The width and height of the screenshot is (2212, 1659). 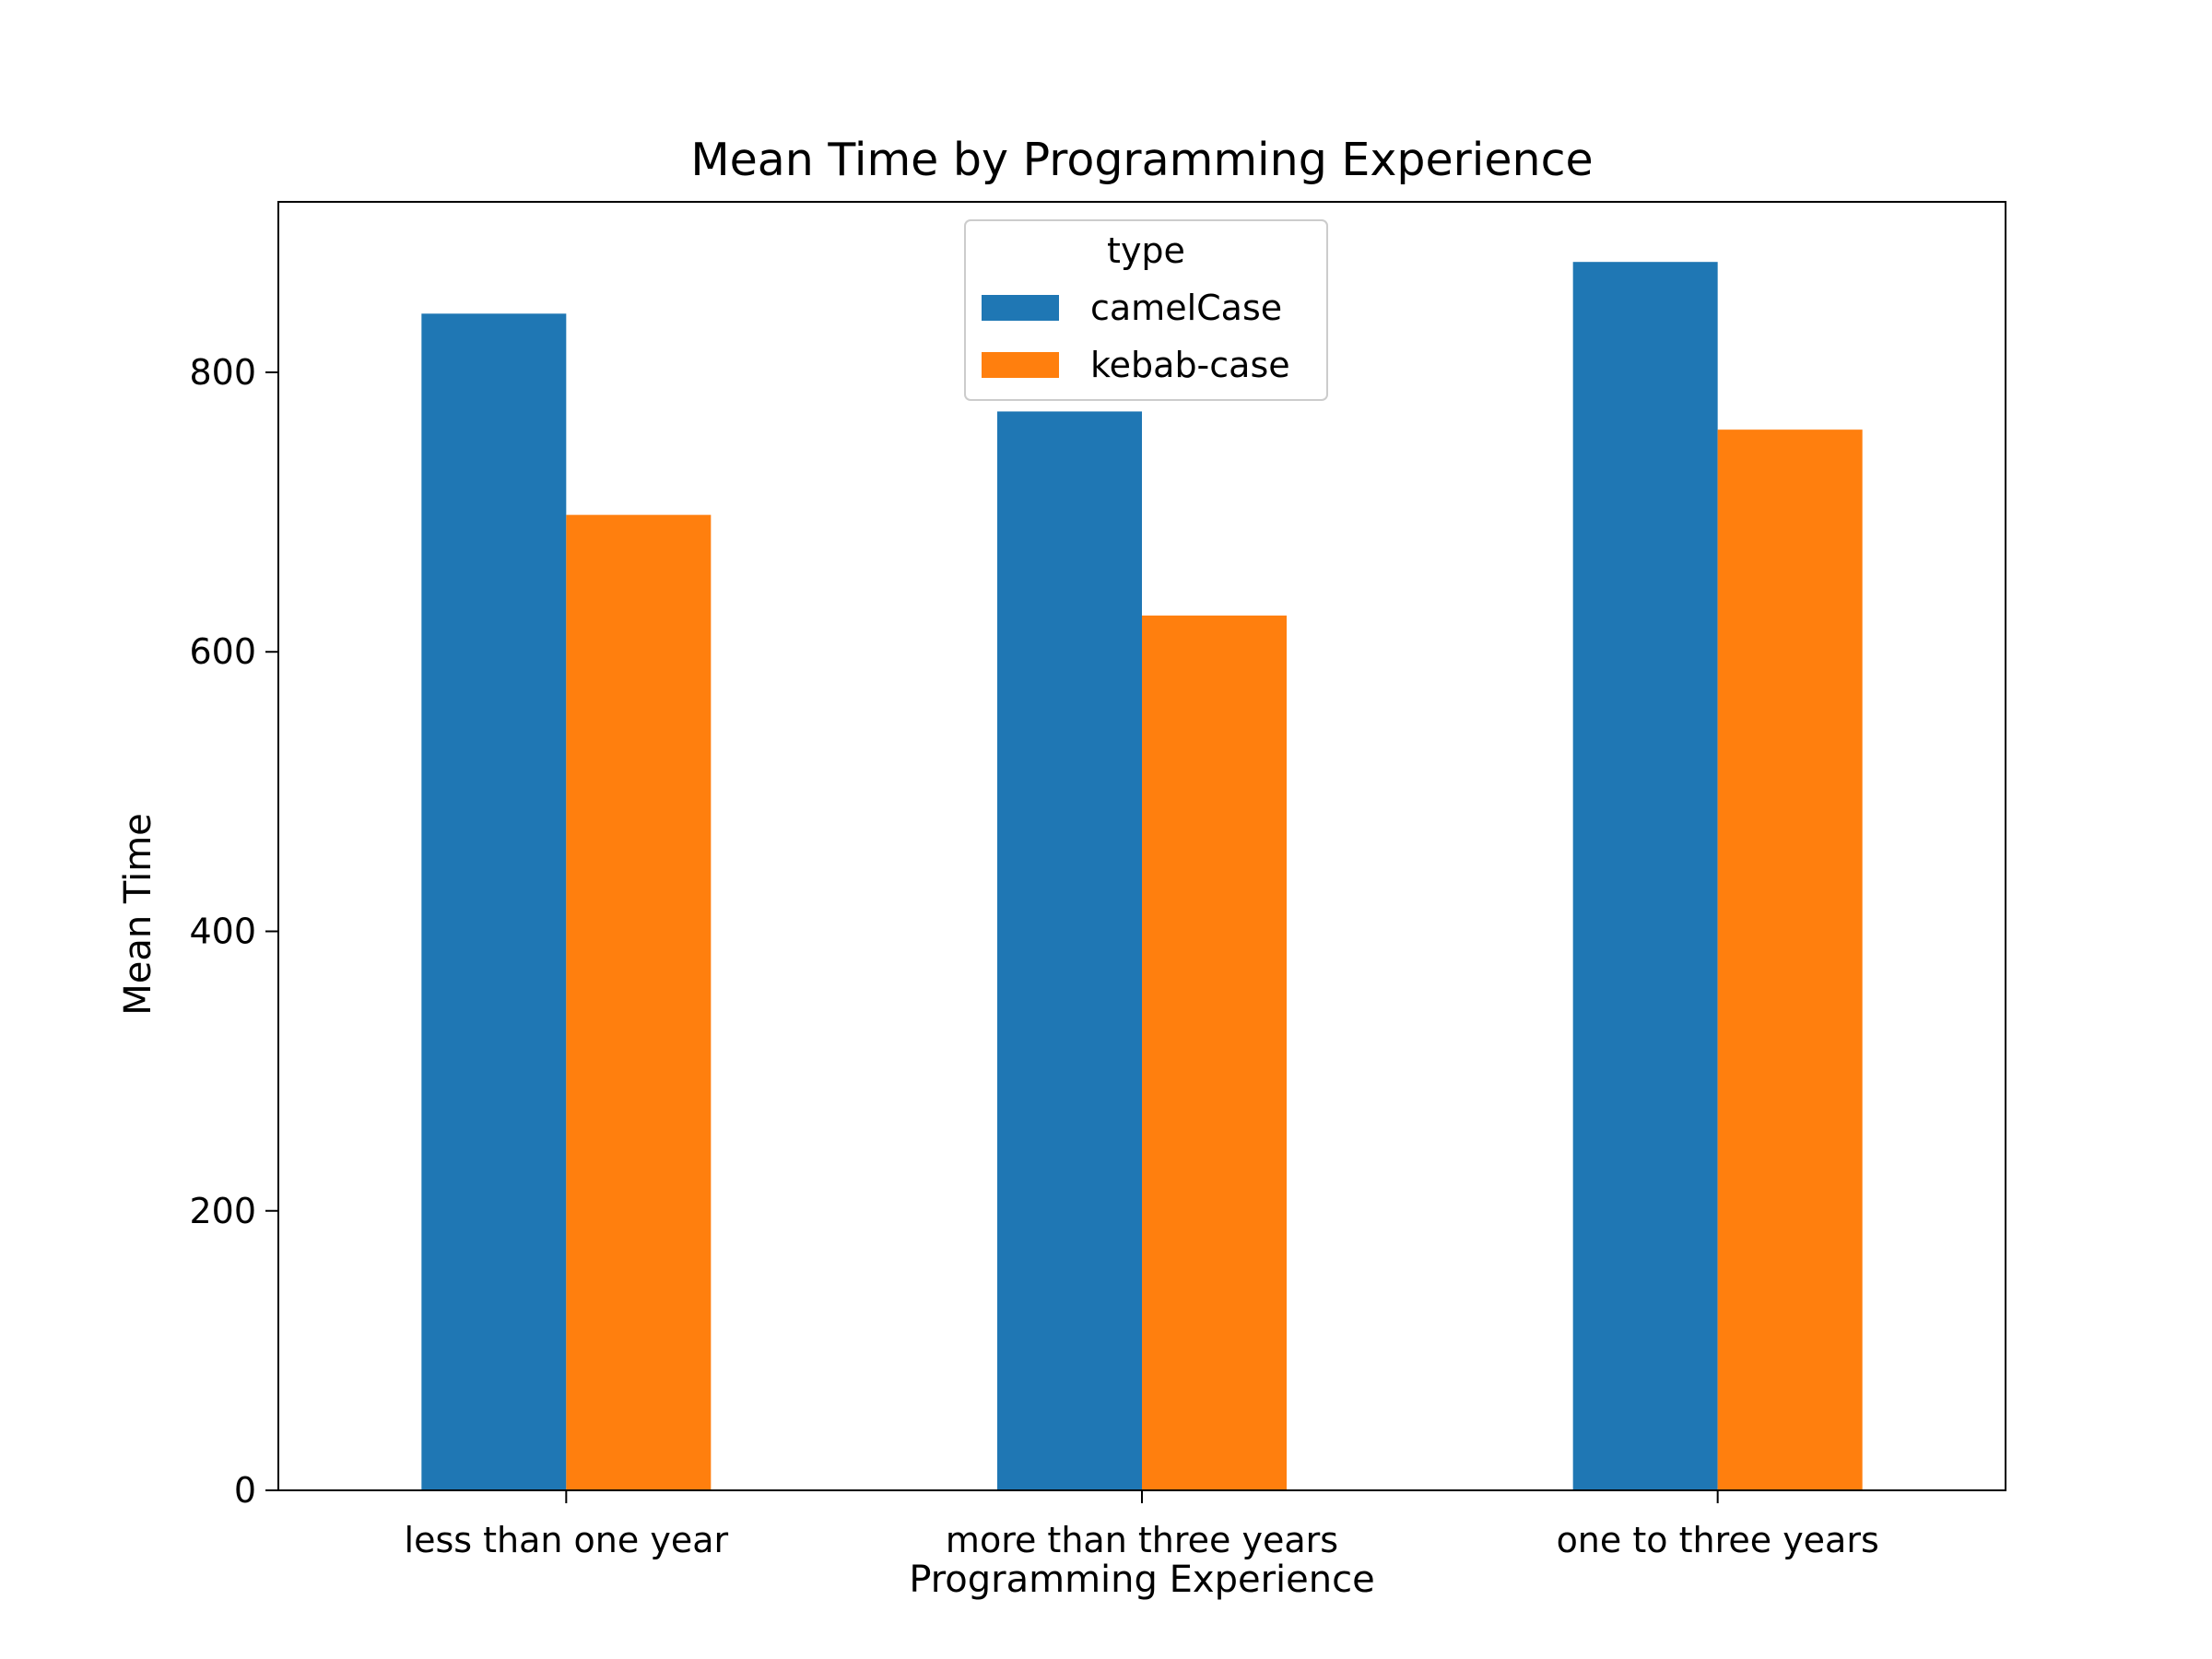 What do you see at coordinates (138, 914) in the screenshot?
I see `y-axis-label: Mean Time` at bounding box center [138, 914].